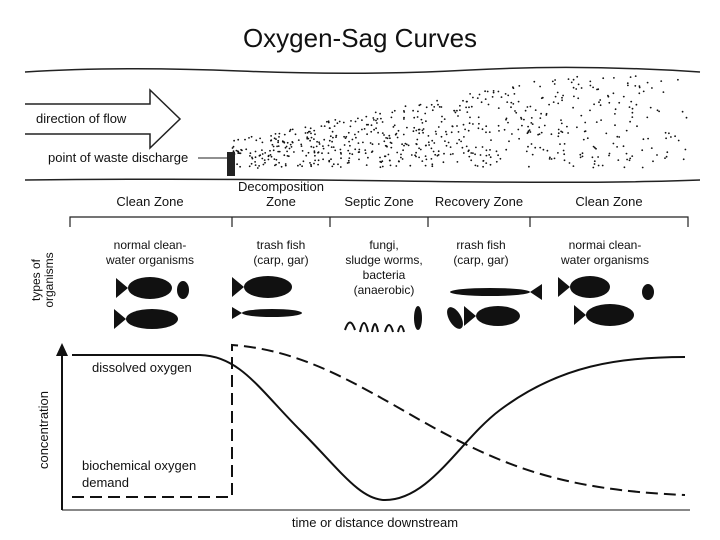 The image size is (720, 540). Describe the element at coordinates (362, 70) in the screenshot. I see `river-top` at that location.